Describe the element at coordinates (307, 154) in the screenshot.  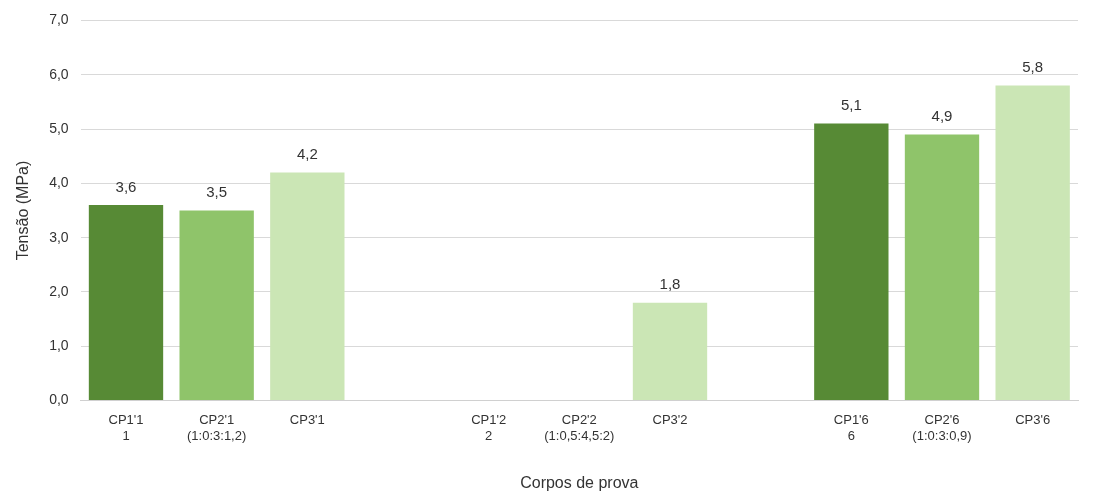
I see `data-label: 4,2` at that location.